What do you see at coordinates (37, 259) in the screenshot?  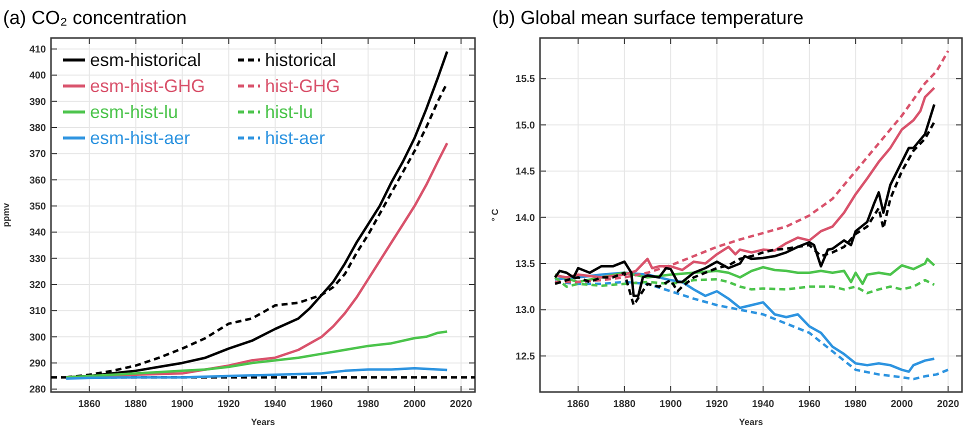 I see `y-tick-label: 330` at bounding box center [37, 259].